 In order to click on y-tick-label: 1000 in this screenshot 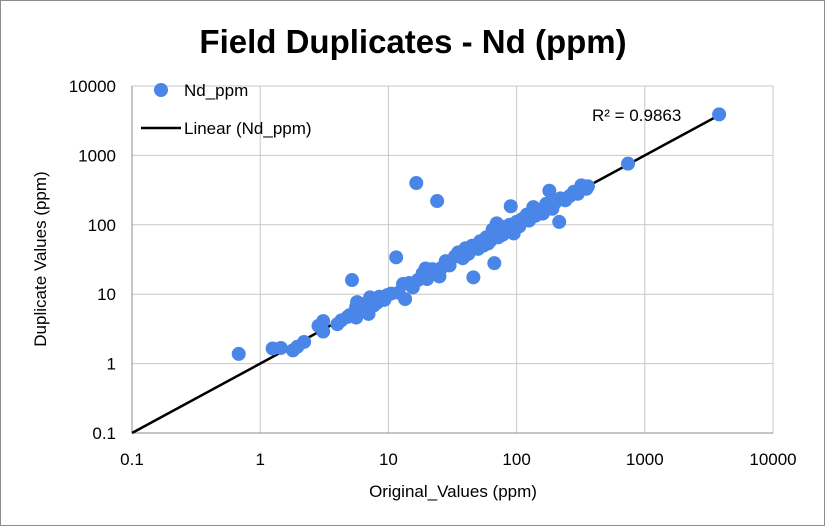, I will do `click(97, 155)`.